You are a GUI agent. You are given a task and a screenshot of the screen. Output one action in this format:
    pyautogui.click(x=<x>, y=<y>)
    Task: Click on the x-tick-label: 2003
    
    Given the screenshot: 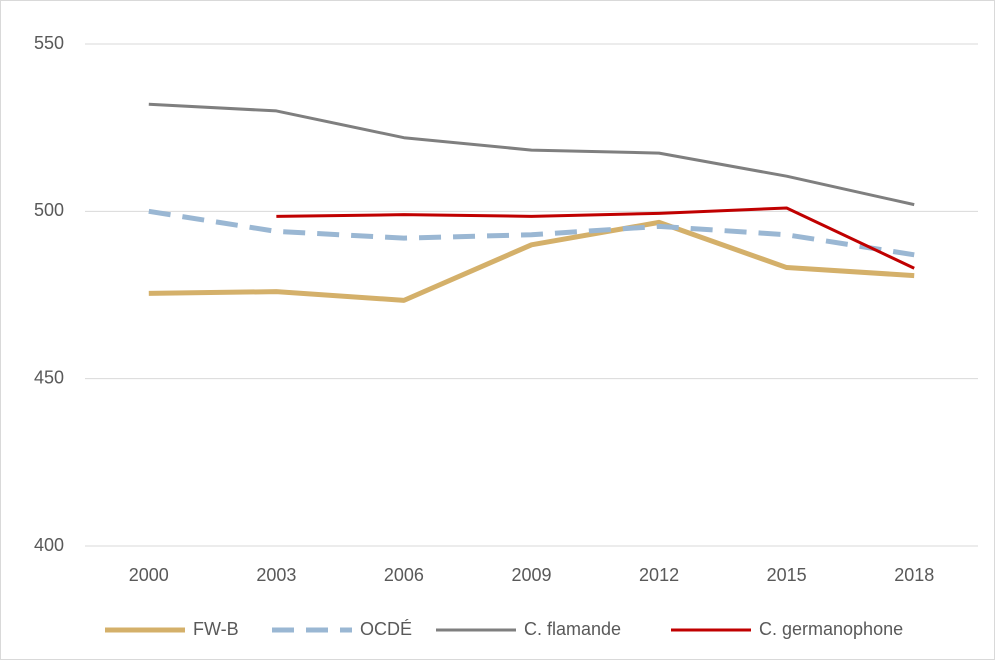 What is the action you would take?
    pyautogui.click(x=276, y=575)
    